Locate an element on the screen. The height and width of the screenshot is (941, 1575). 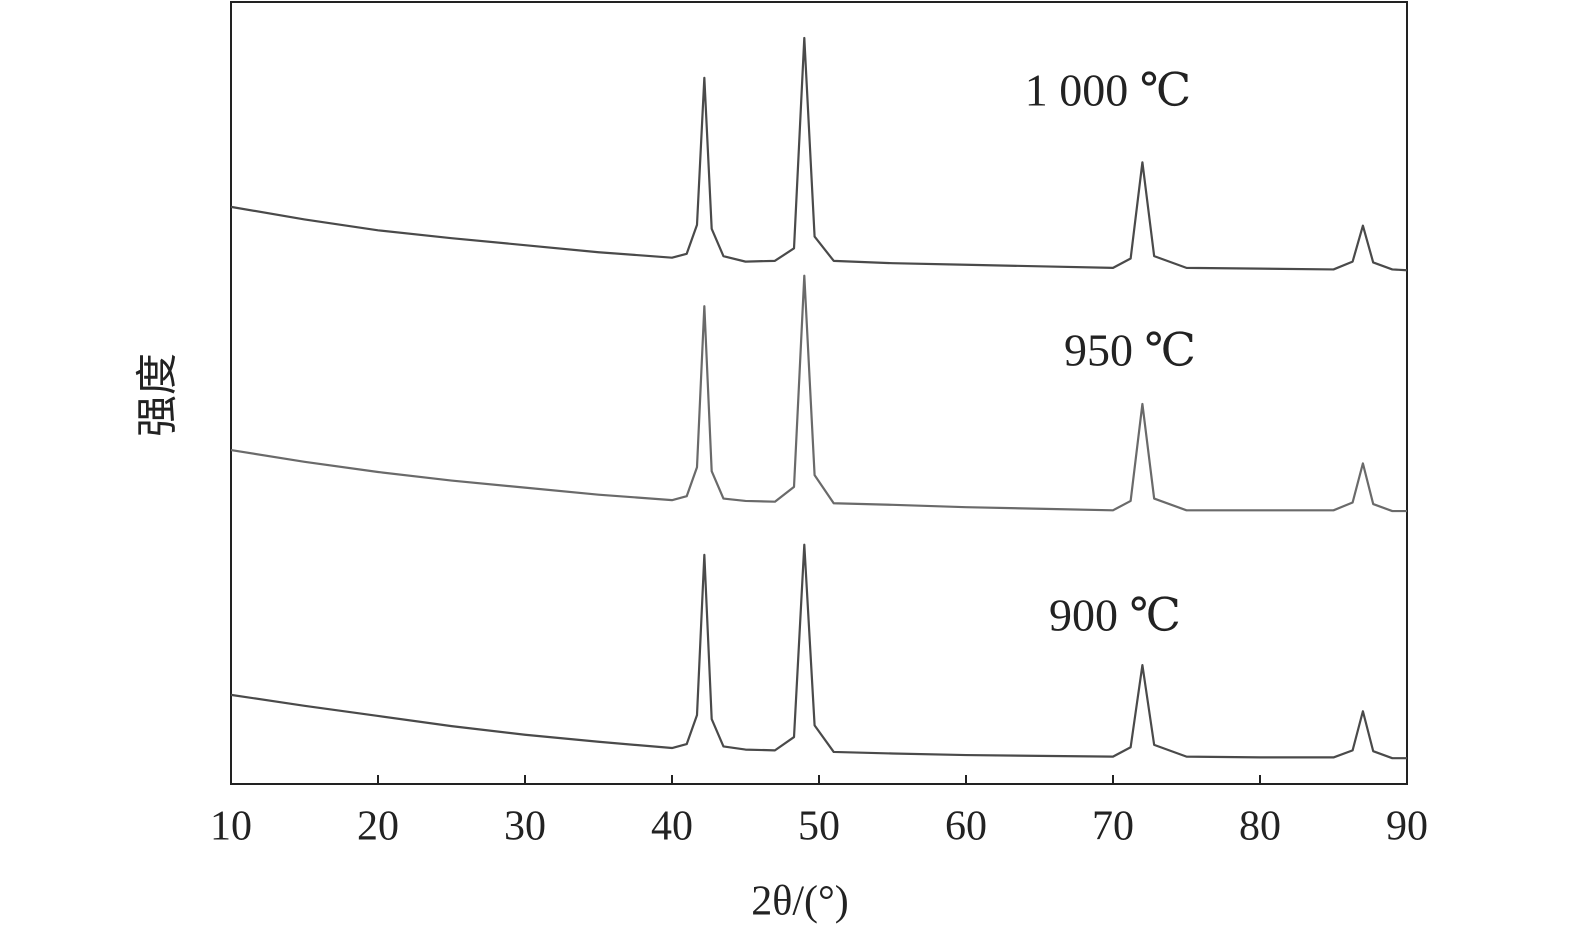
x-tick-label: 90 is located at coordinates (1407, 827).